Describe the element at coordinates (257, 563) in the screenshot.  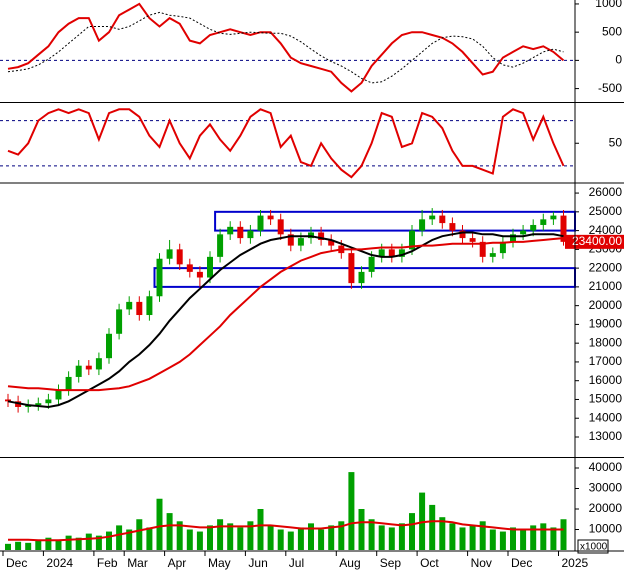
I see `x-tick-label: Jun` at that location.